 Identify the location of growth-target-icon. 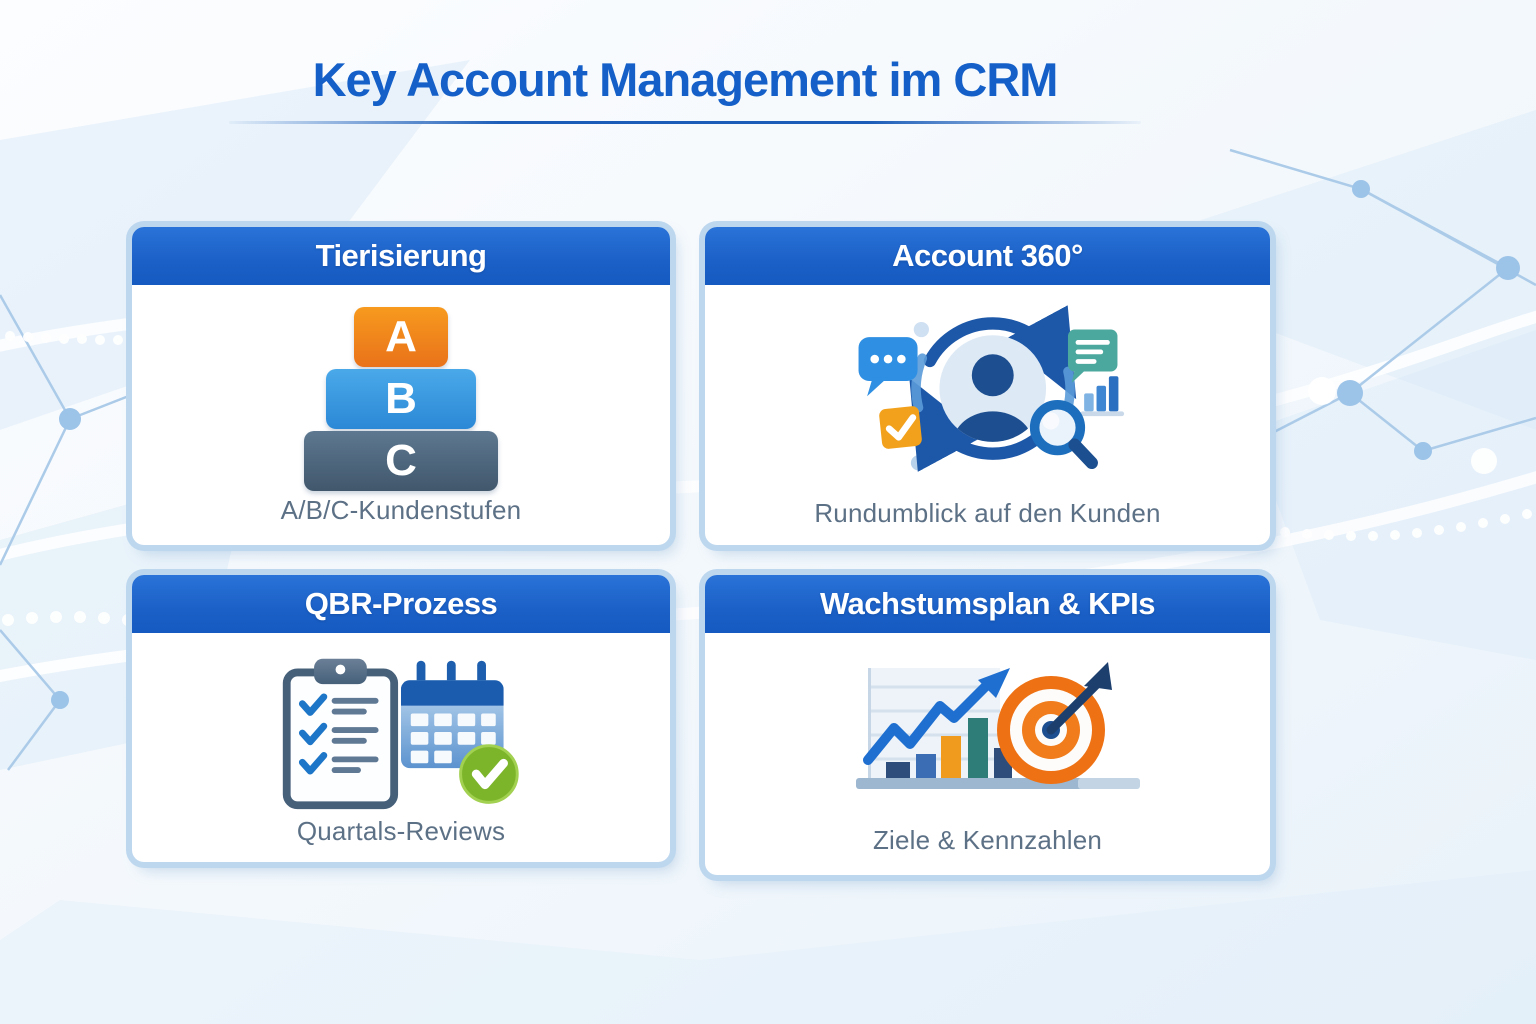
(997, 725).